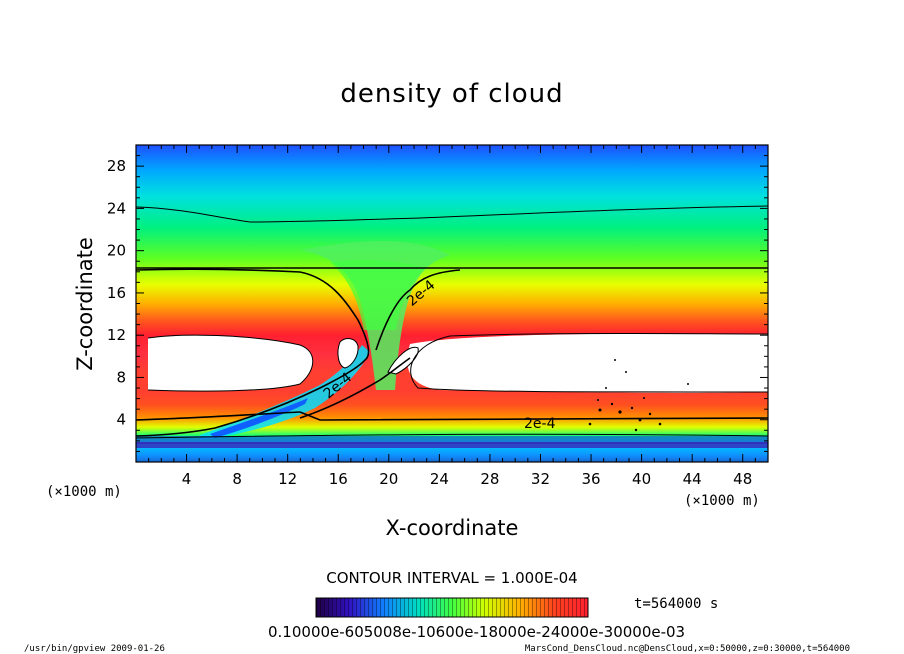 This screenshot has height=654, width=904. I want to click on y-unit-label: (×1000 m), so click(84, 492).